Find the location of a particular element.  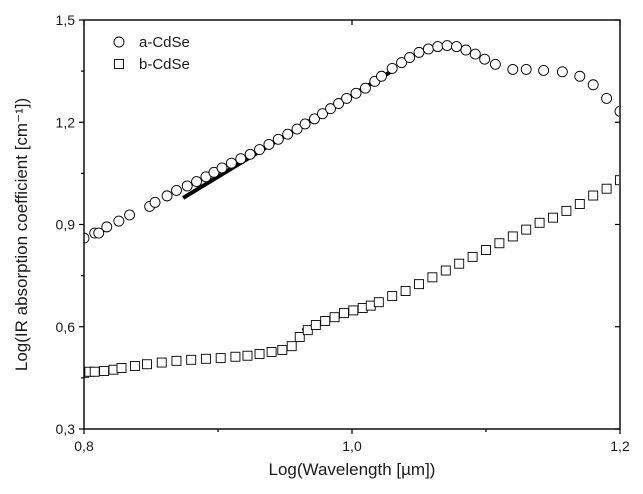

legend-label: b-CdSe is located at coordinates (164, 64).